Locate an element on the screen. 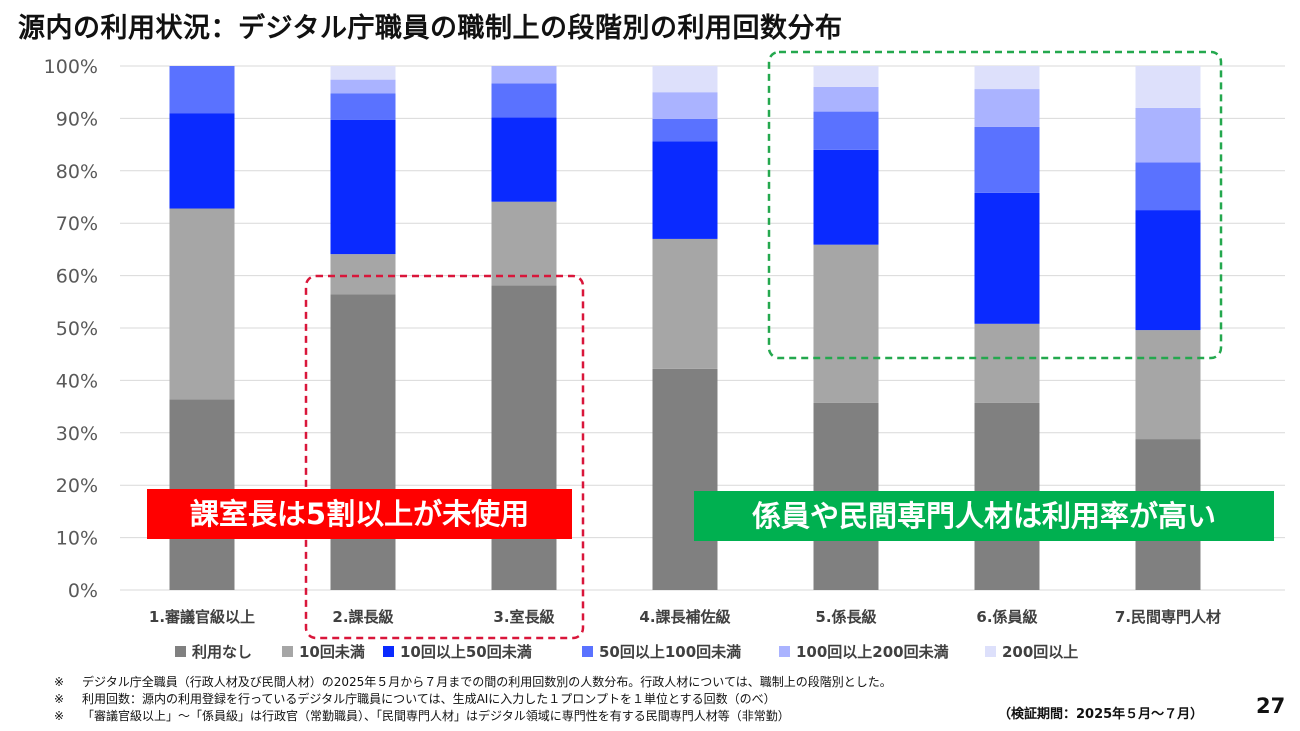 This screenshot has width=1300, height=731. page-number: 27 is located at coordinates (1271, 706).